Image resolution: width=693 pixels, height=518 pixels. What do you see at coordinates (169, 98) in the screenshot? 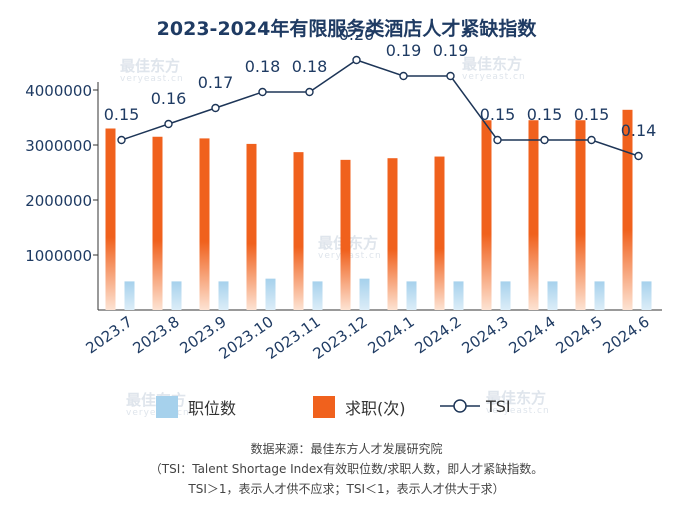
I see `tsi-data-label: 0.16` at bounding box center [169, 98].